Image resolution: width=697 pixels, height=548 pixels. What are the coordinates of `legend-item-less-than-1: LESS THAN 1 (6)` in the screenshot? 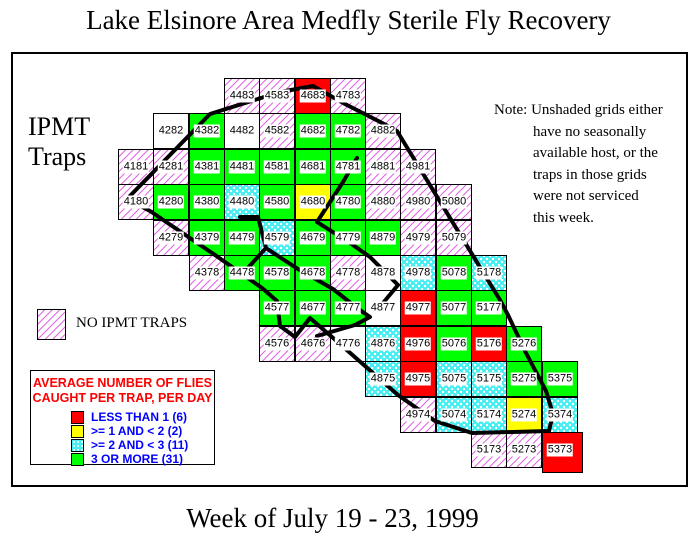 It's located at (142, 417).